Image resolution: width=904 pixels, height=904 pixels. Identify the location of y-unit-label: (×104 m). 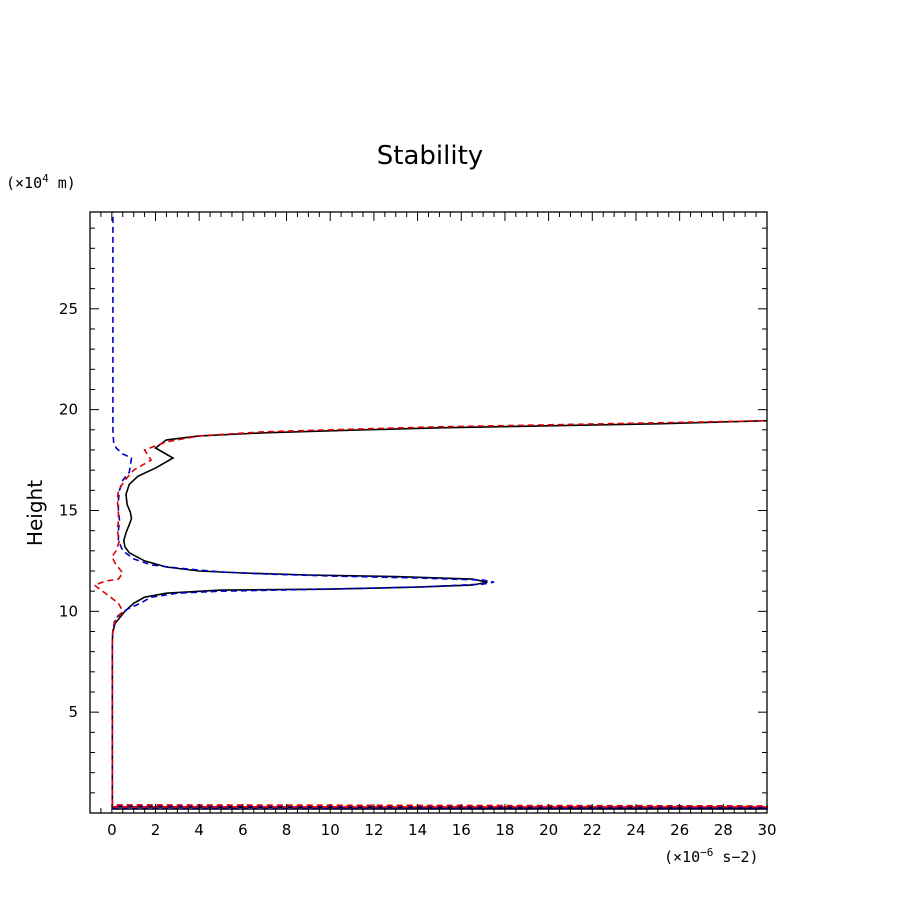
(41, 182).